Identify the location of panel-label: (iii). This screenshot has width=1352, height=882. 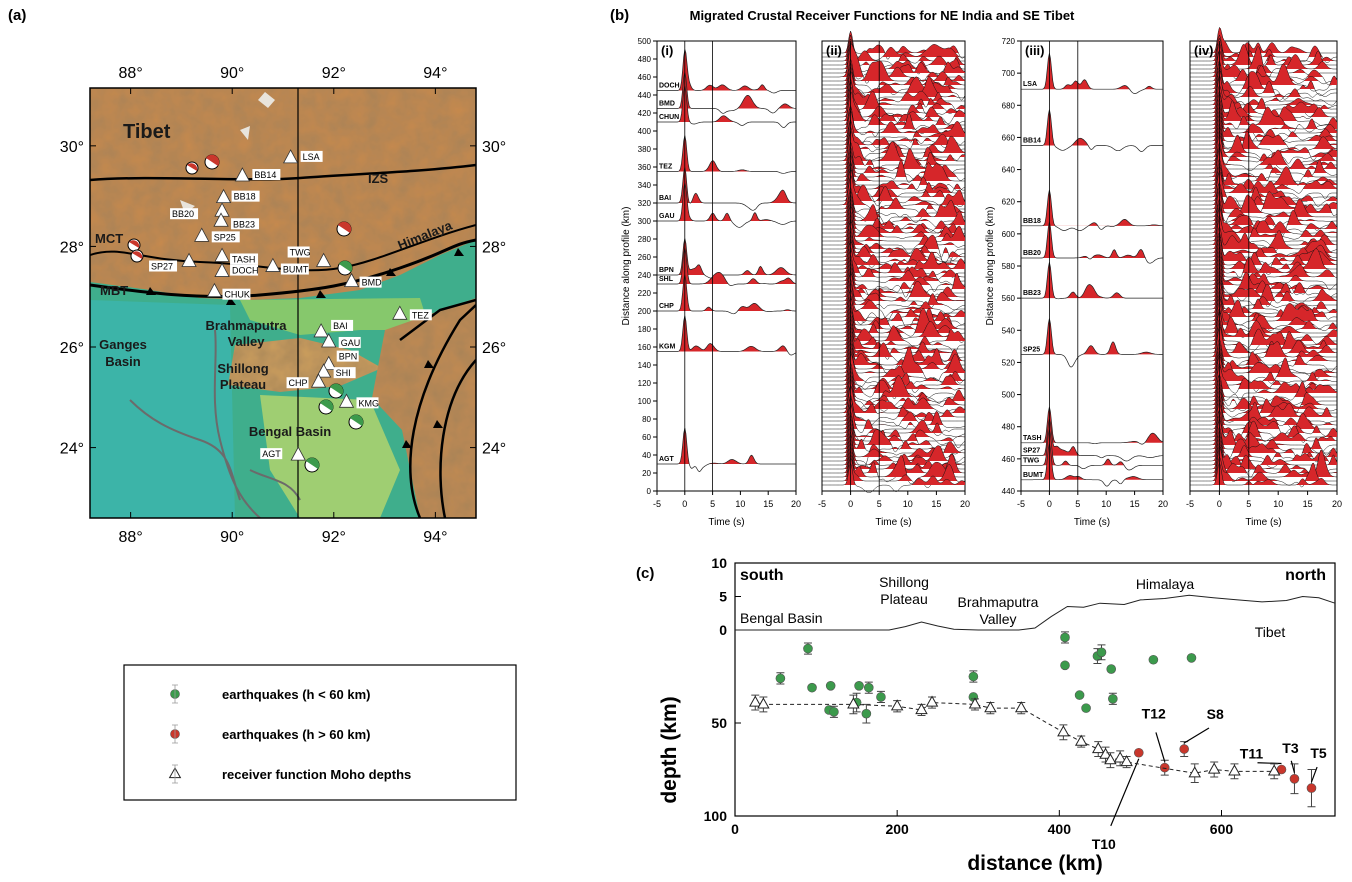
(1035, 50).